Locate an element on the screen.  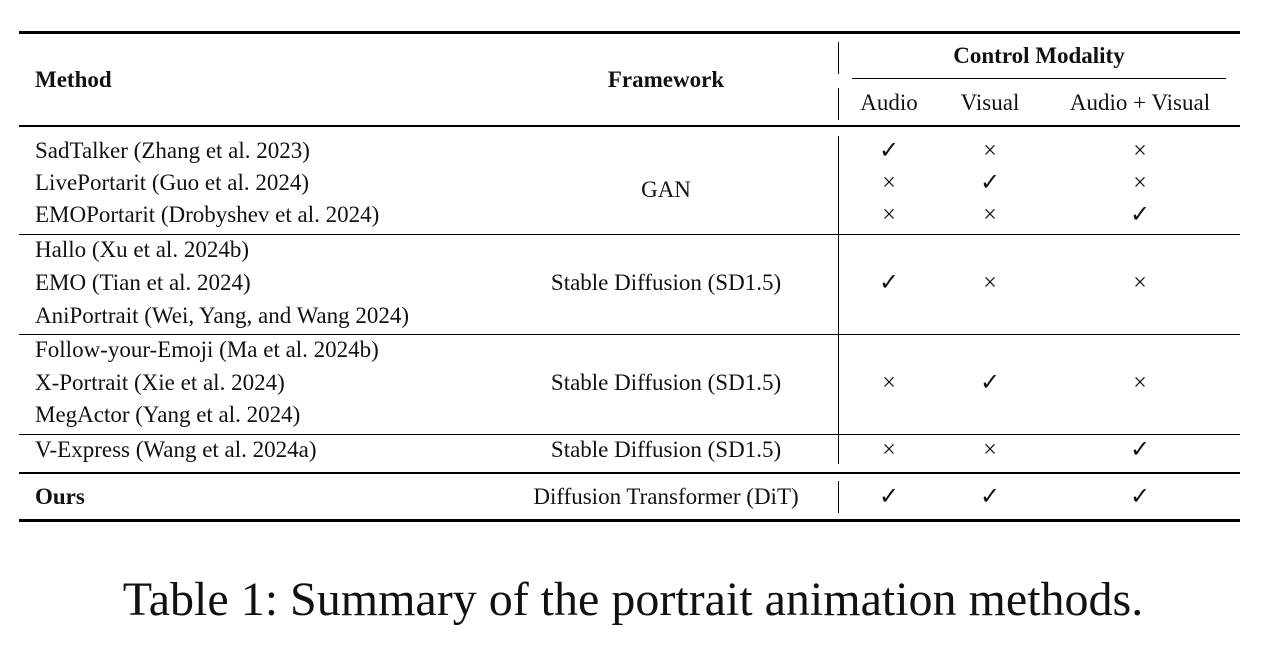
method-cell: LivePortarit (Guo et al. 2024) is located at coordinates (172, 182).